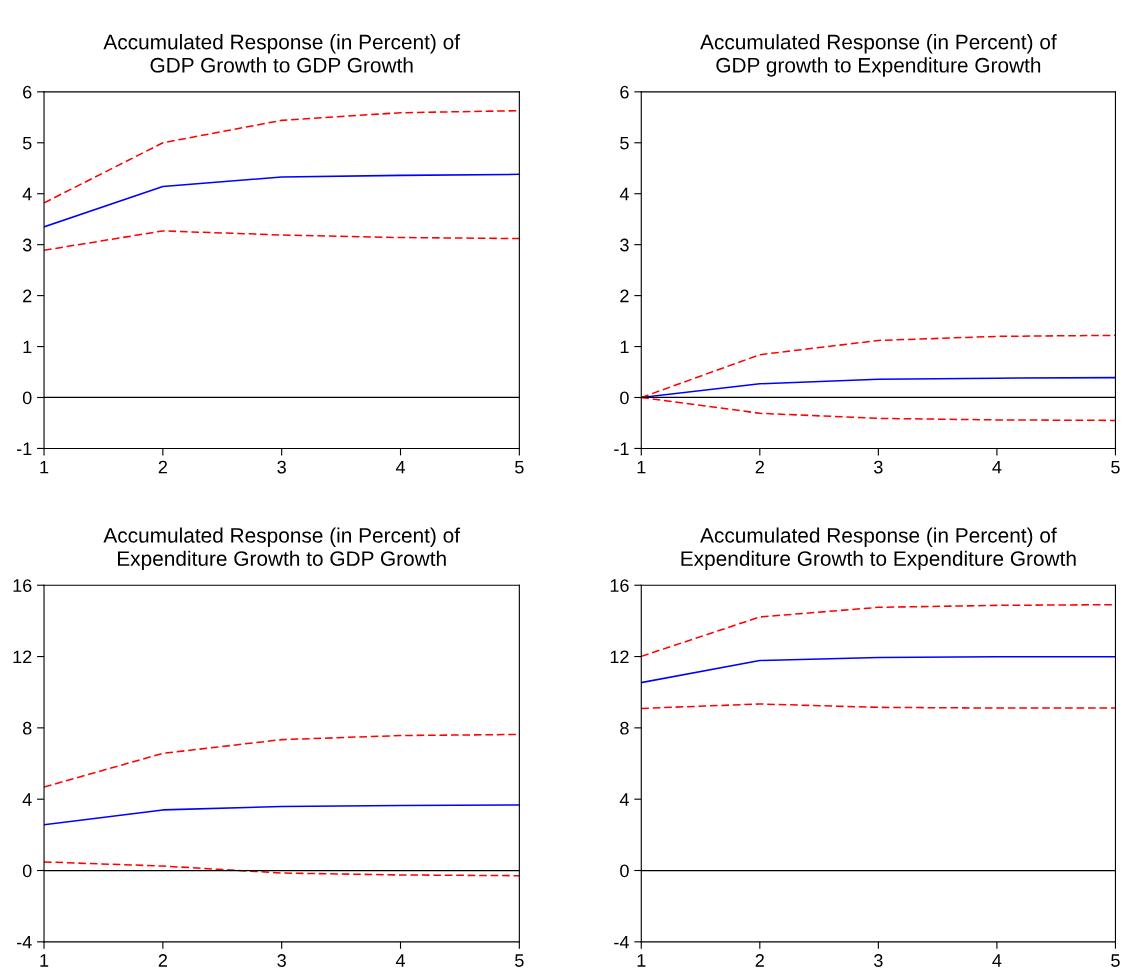 The height and width of the screenshot is (977, 1129). I want to click on chart-title: Accumulated Response (in Percent) of GDP Growth to GDP Growth, so click(282, 53).